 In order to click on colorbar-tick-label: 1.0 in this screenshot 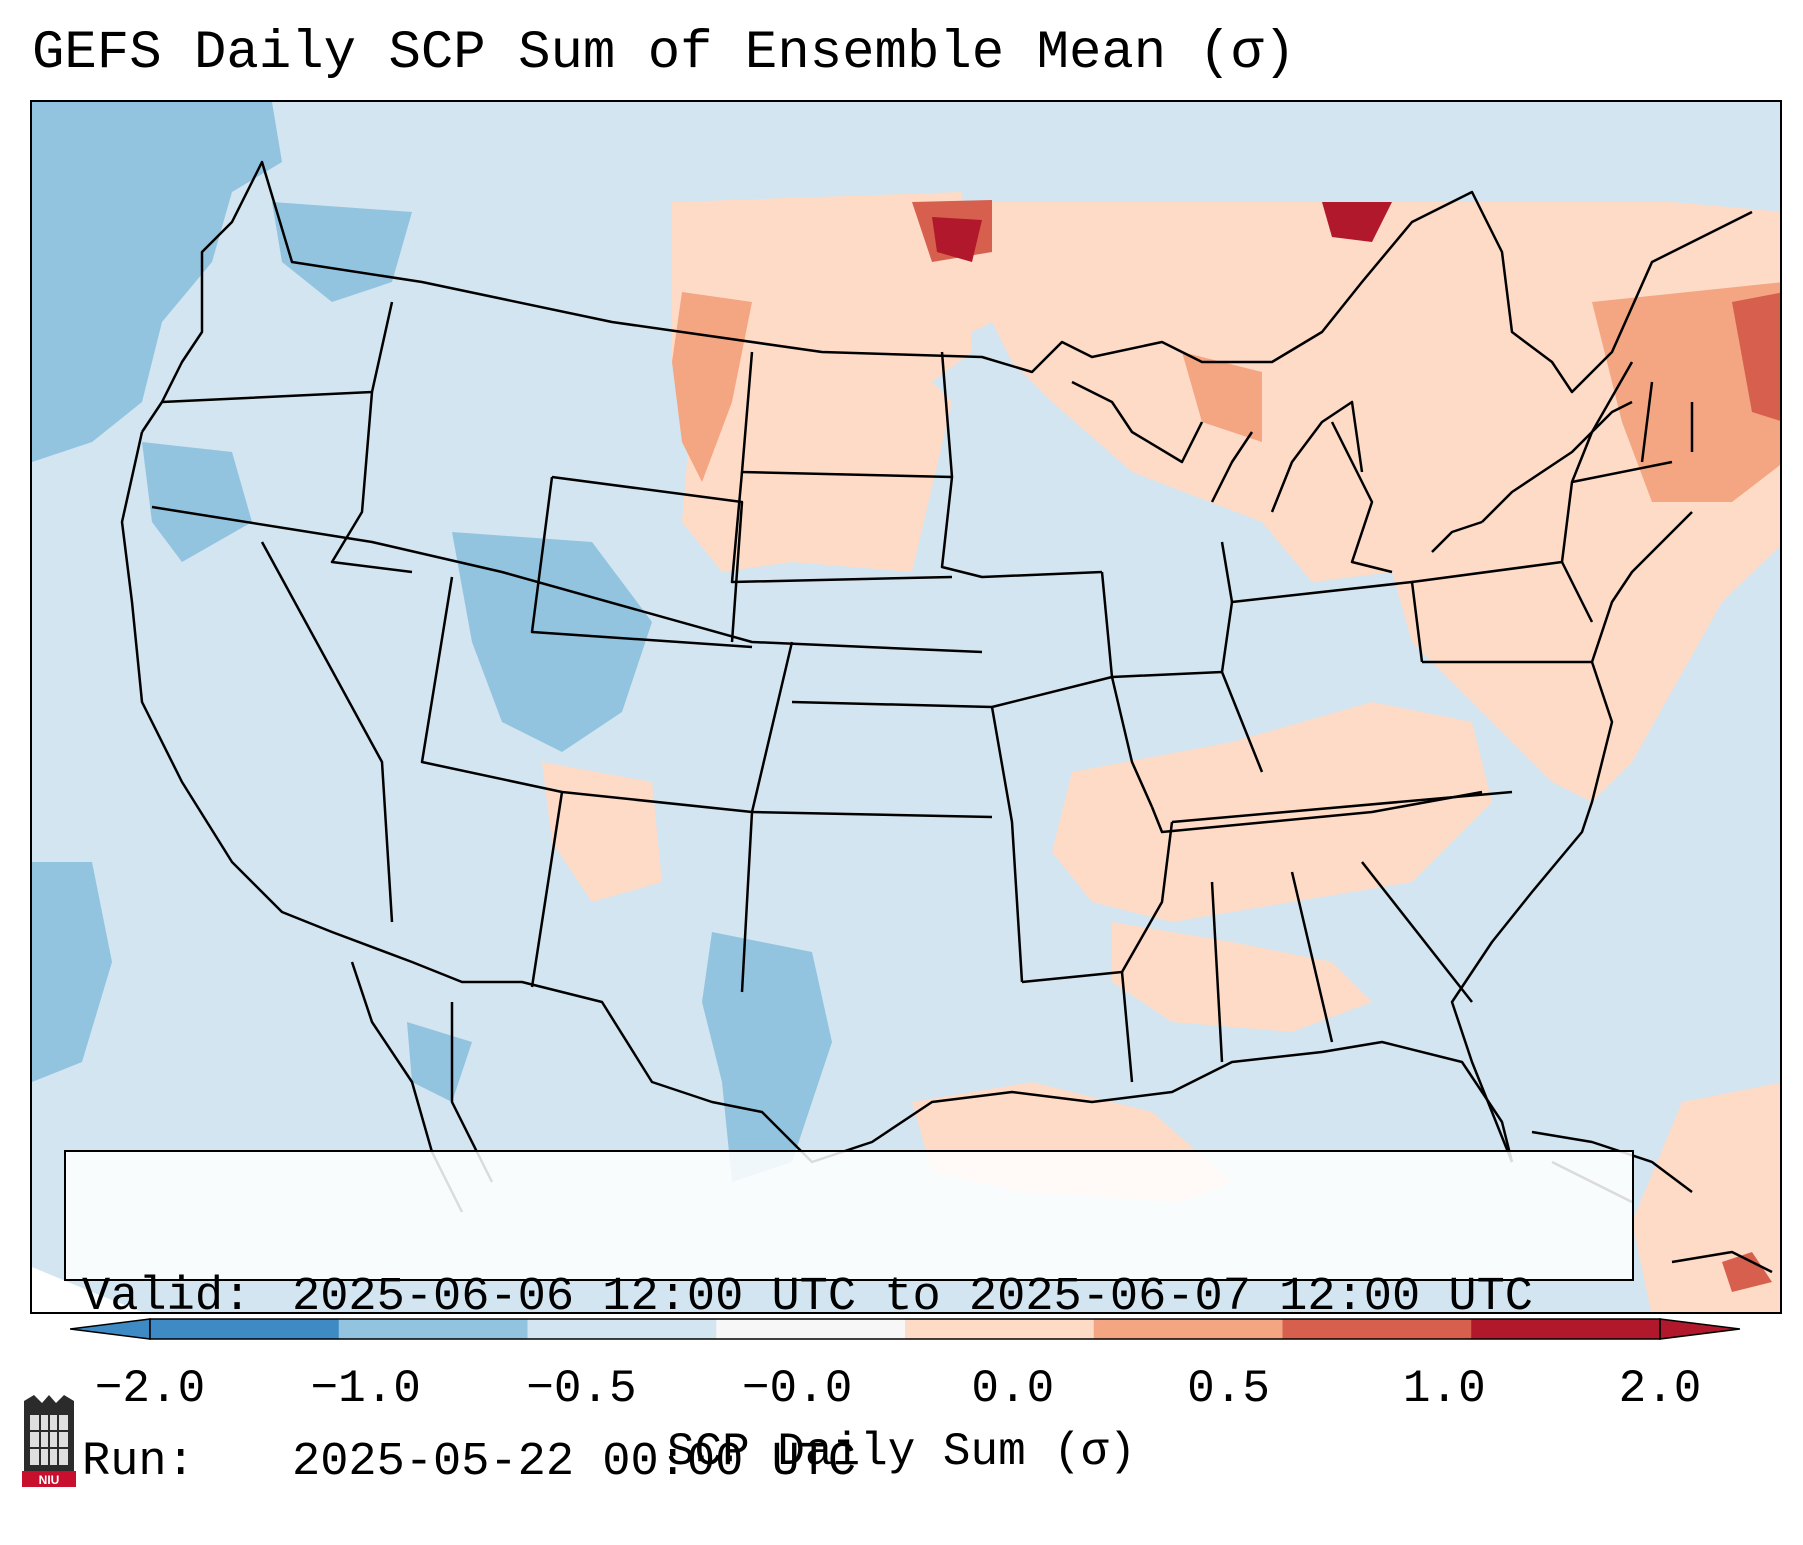, I will do `click(1444, 1389)`.